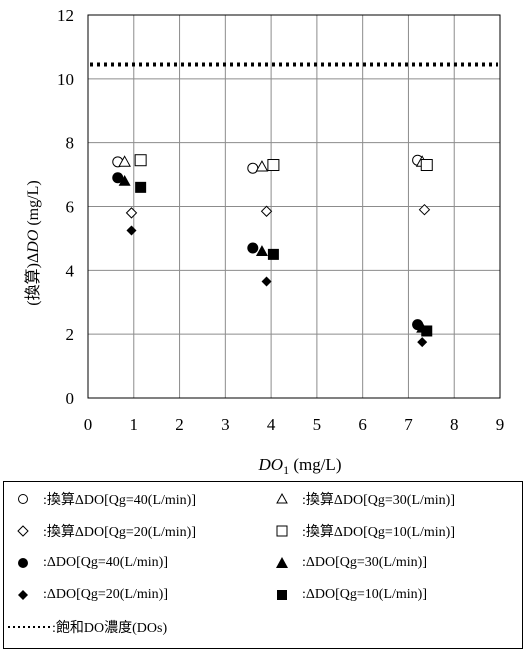 The height and width of the screenshot is (653, 528). I want to click on x-axis-label-sub: 1, so click(286, 470).